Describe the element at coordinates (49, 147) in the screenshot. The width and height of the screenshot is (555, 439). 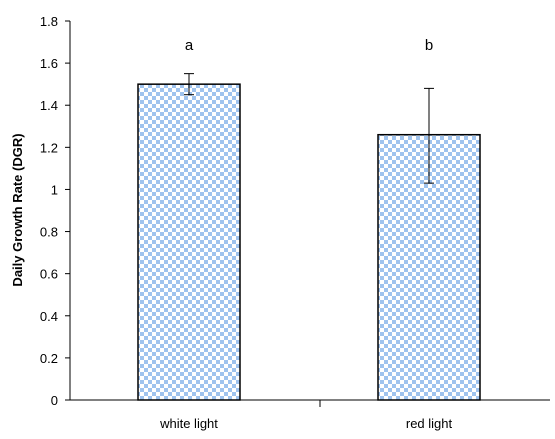
I see `y-tick-label: 1.2` at that location.